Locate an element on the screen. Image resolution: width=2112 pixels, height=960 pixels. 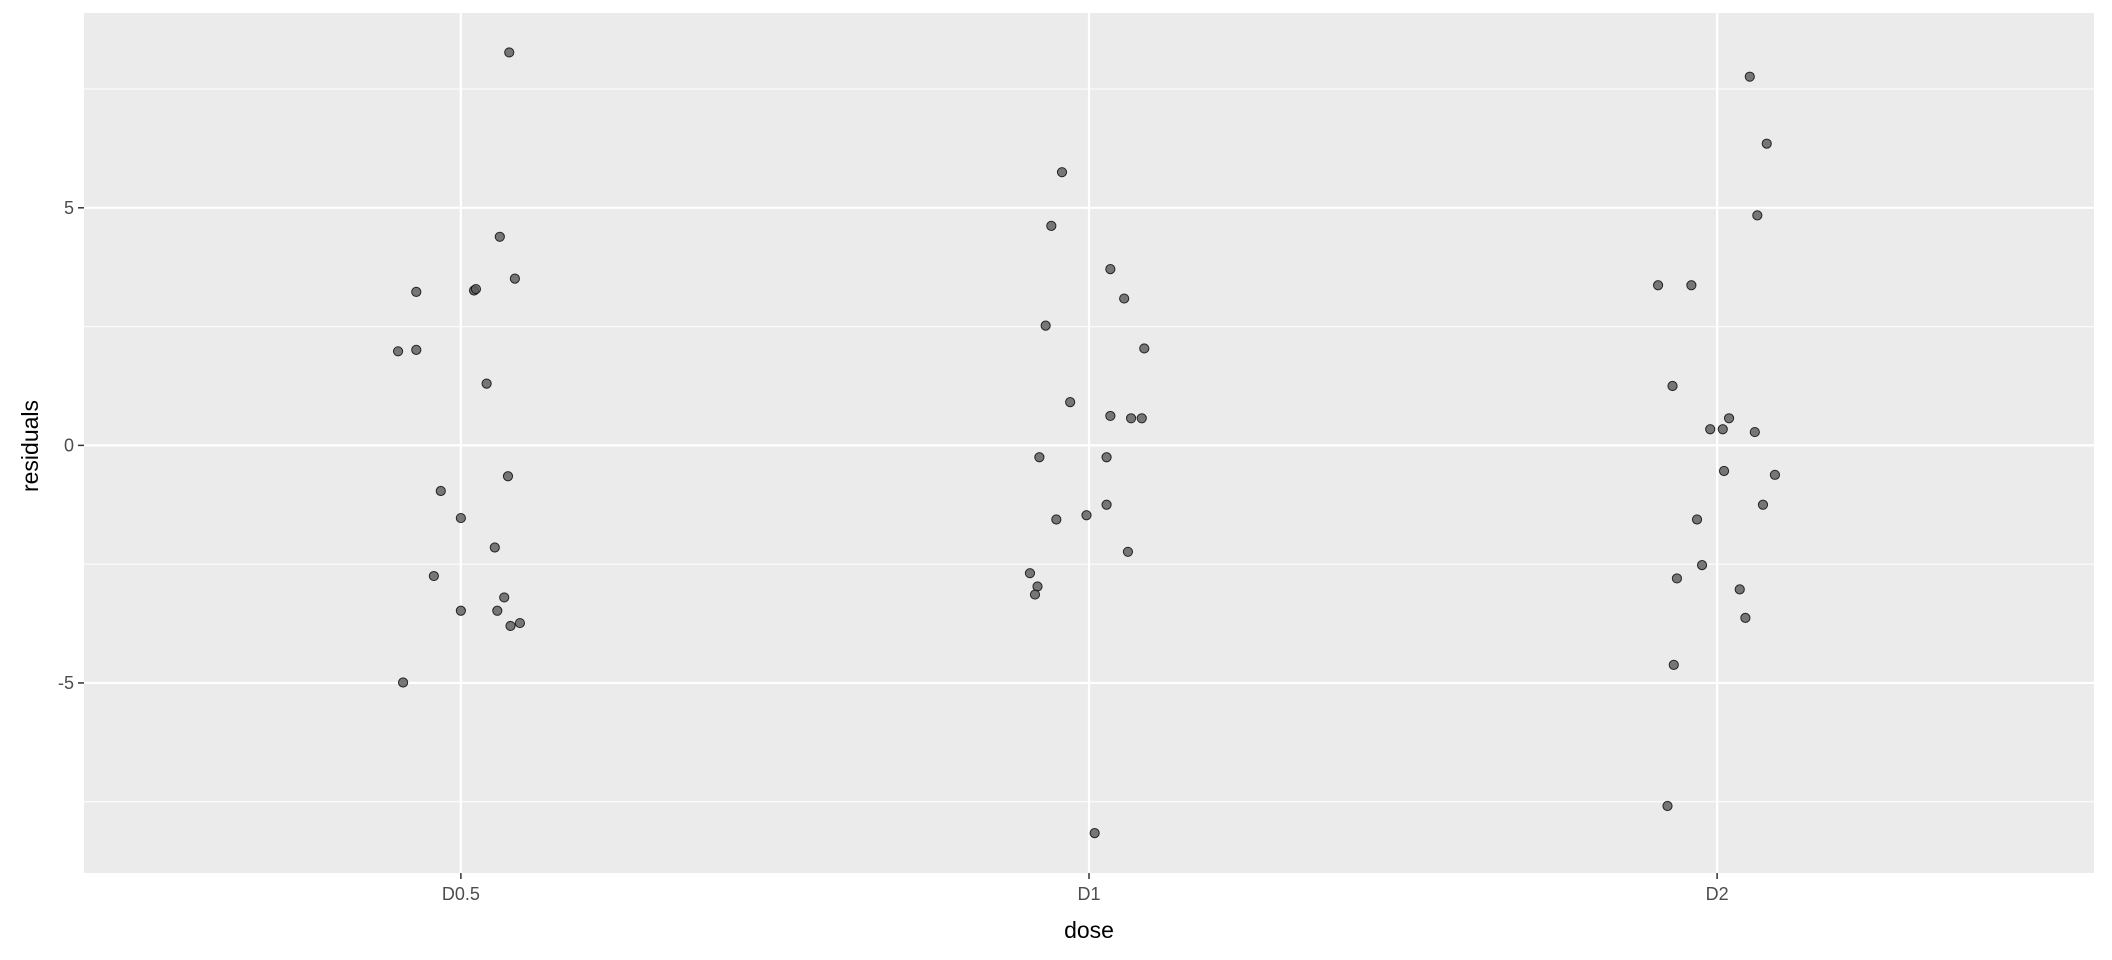
x-tick-label: D1 is located at coordinates (1088, 894).